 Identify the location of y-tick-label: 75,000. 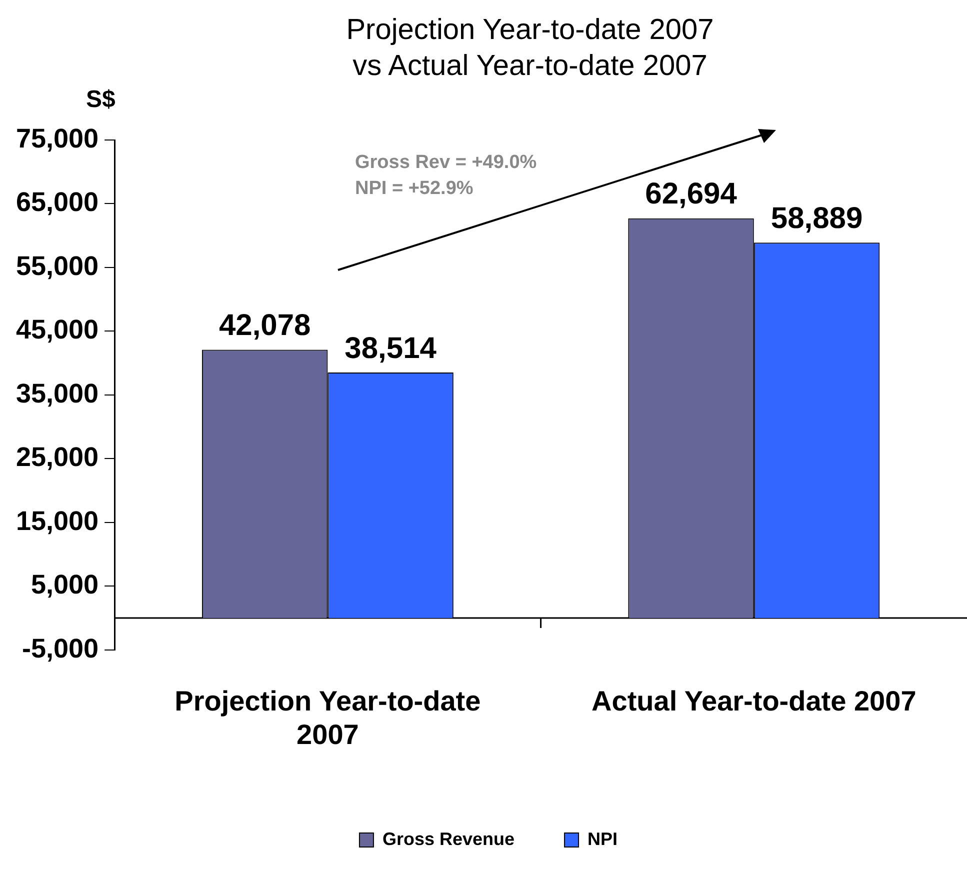
(57, 138).